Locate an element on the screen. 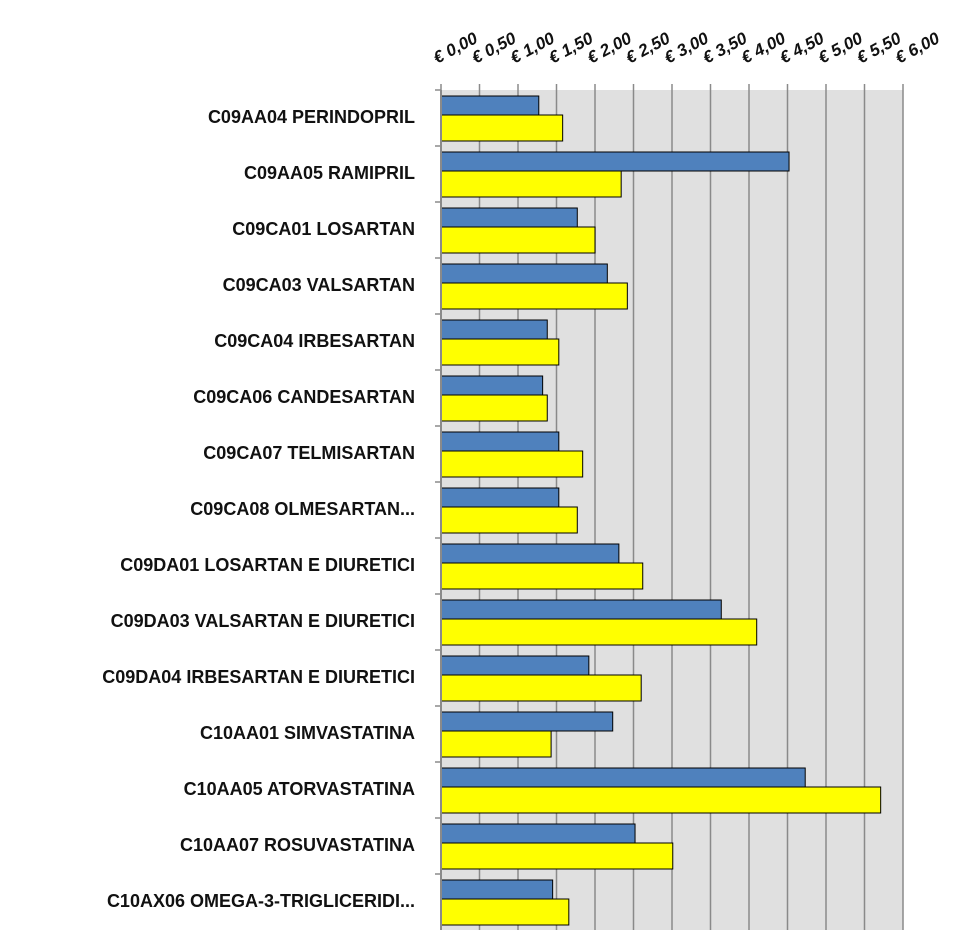 The height and width of the screenshot is (930, 964). y-tick-label: C09CA04 IRBESARTAN is located at coordinates (314, 341).